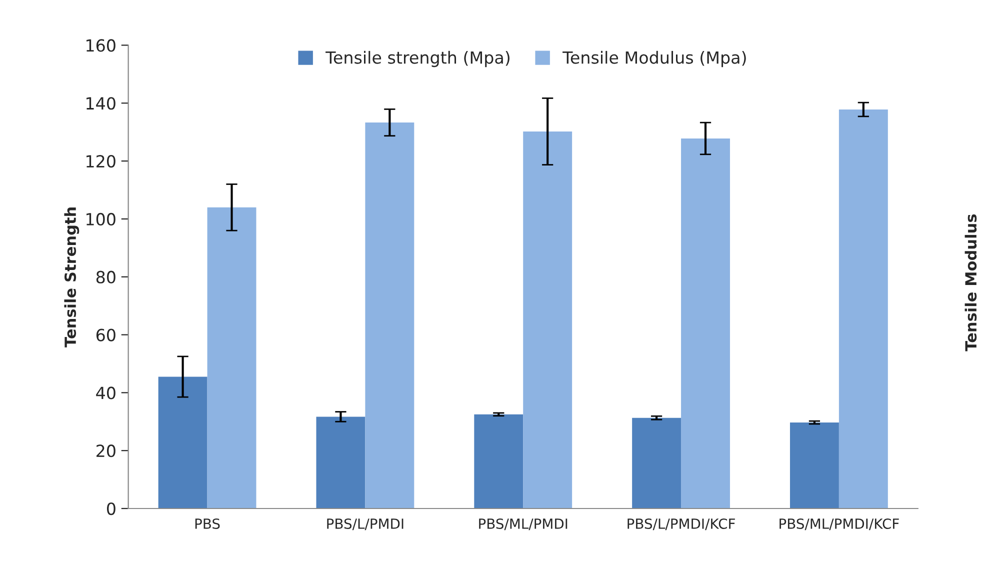 The image size is (987, 565). What do you see at coordinates (207, 523) in the screenshot?
I see `x-tick-label: PBS` at bounding box center [207, 523].